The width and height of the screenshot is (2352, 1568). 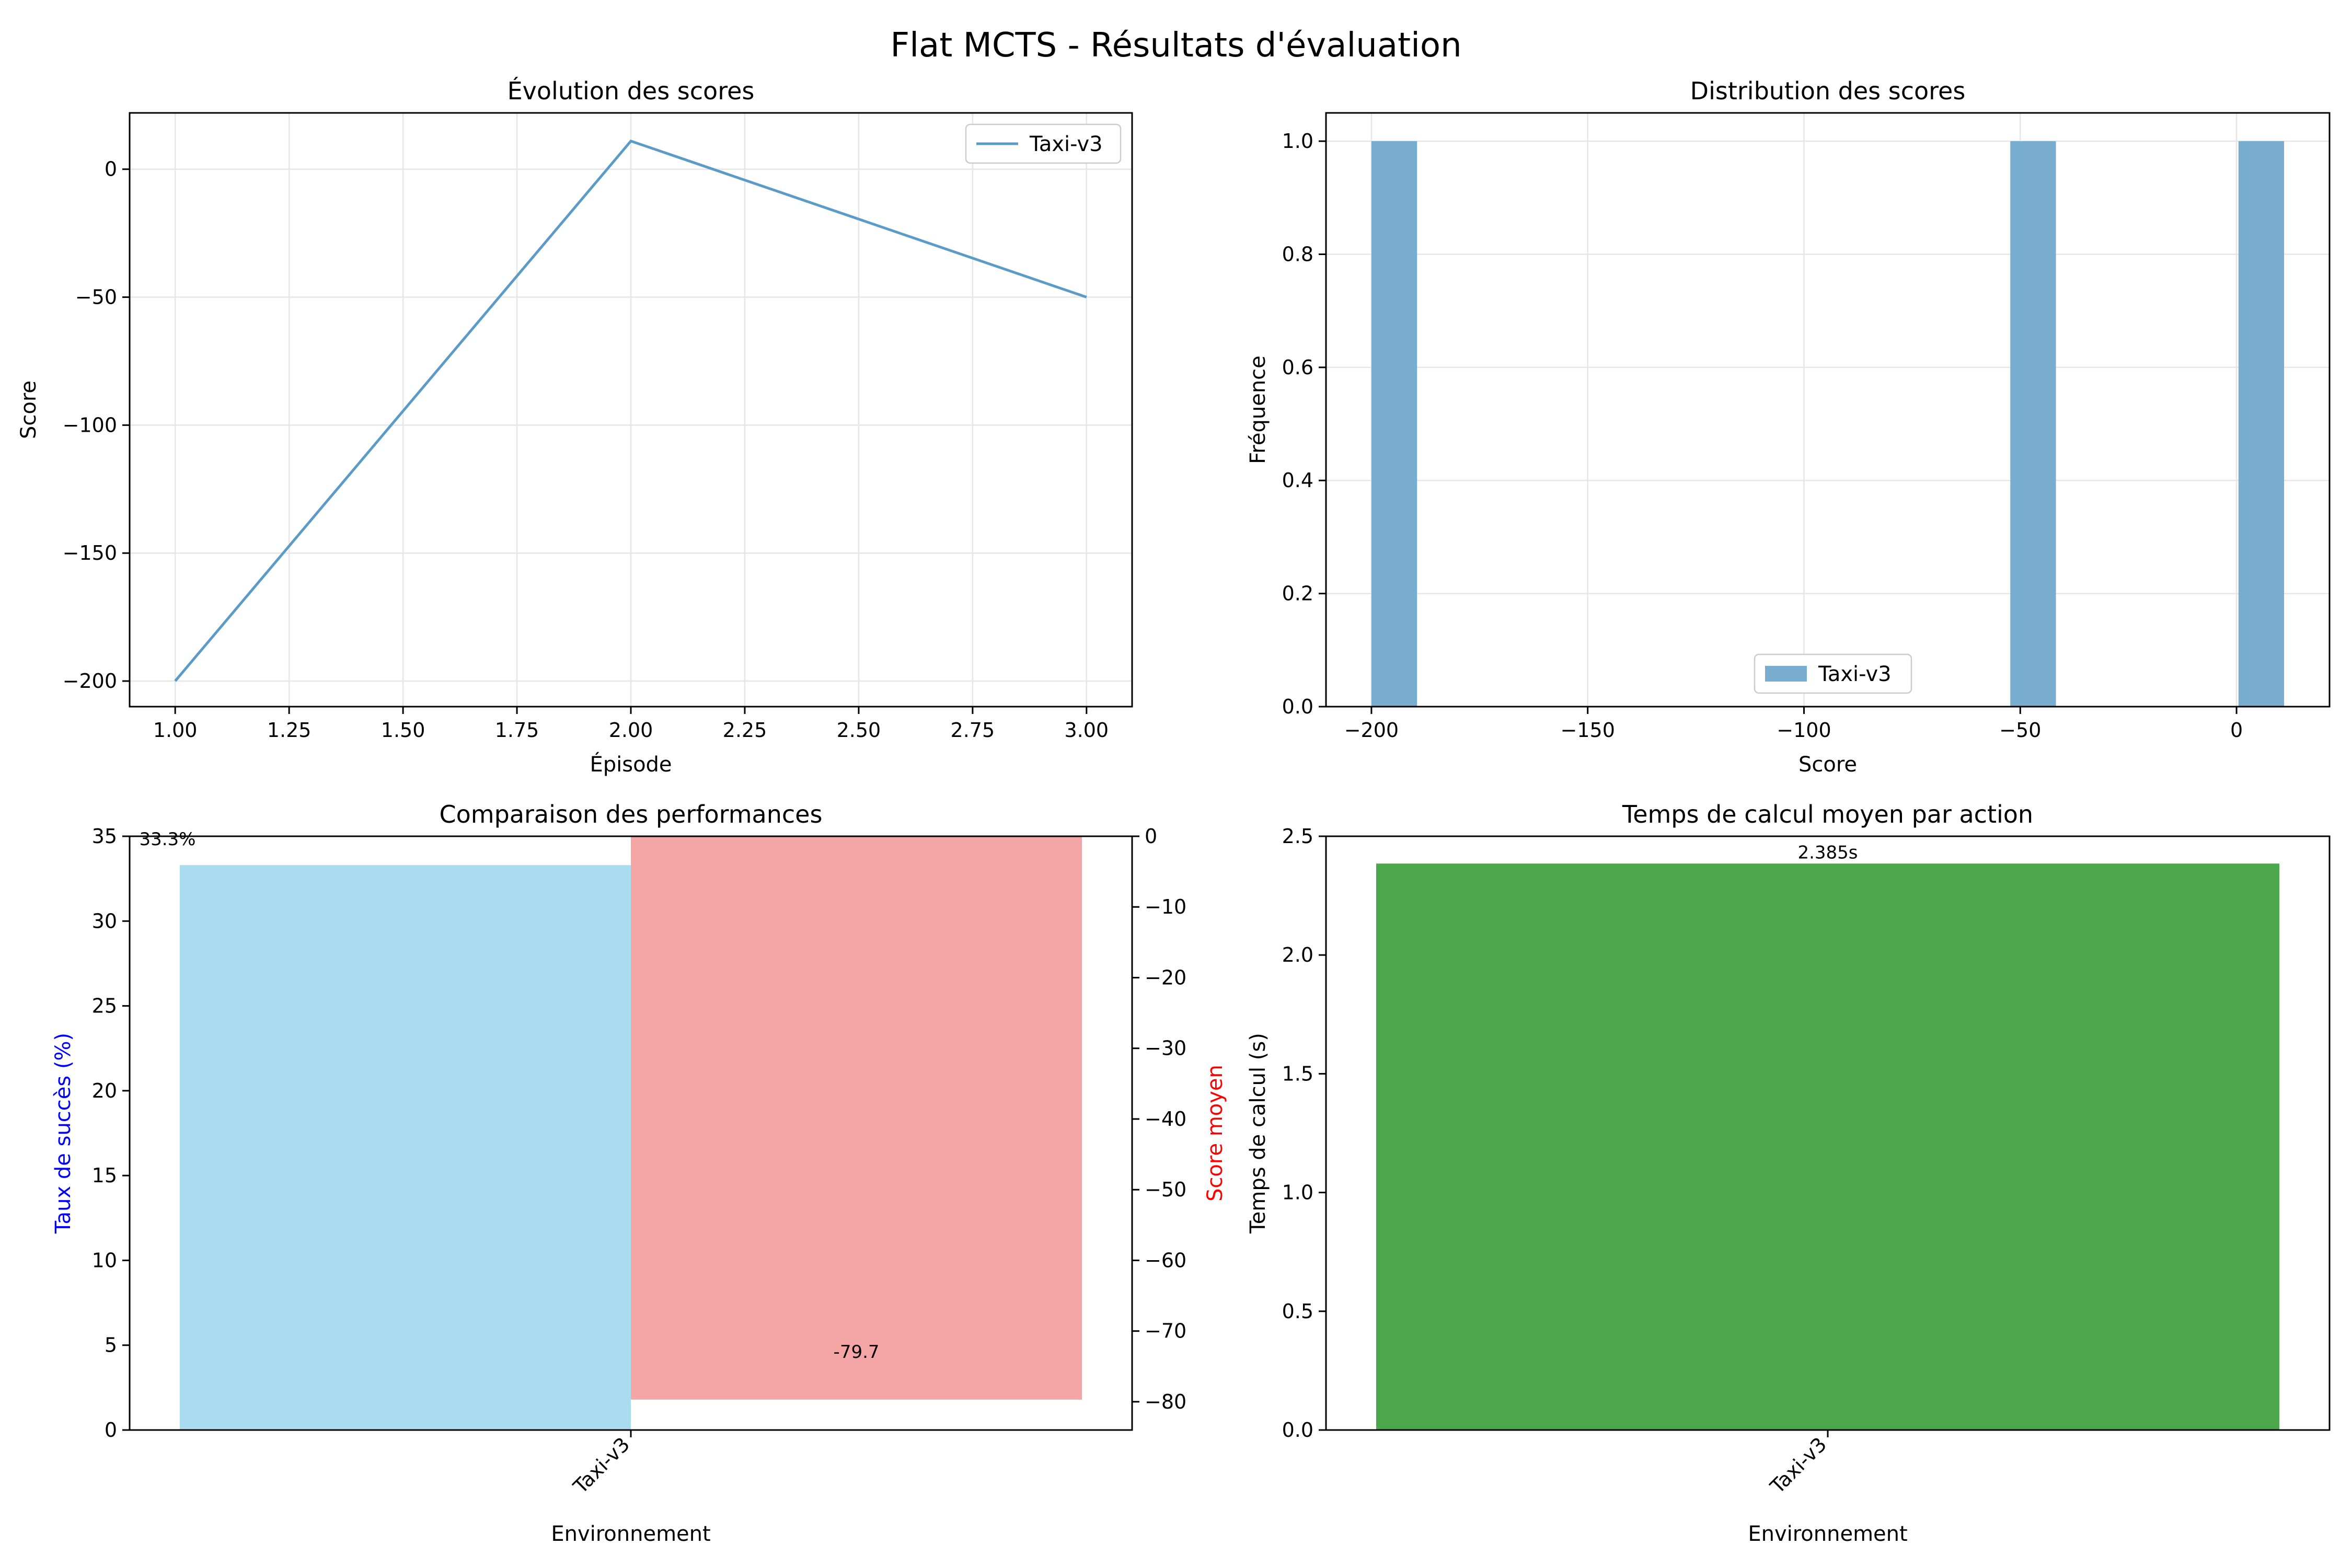 What do you see at coordinates (1804, 730) in the screenshot?
I see `x-tick-label: −100` at bounding box center [1804, 730].